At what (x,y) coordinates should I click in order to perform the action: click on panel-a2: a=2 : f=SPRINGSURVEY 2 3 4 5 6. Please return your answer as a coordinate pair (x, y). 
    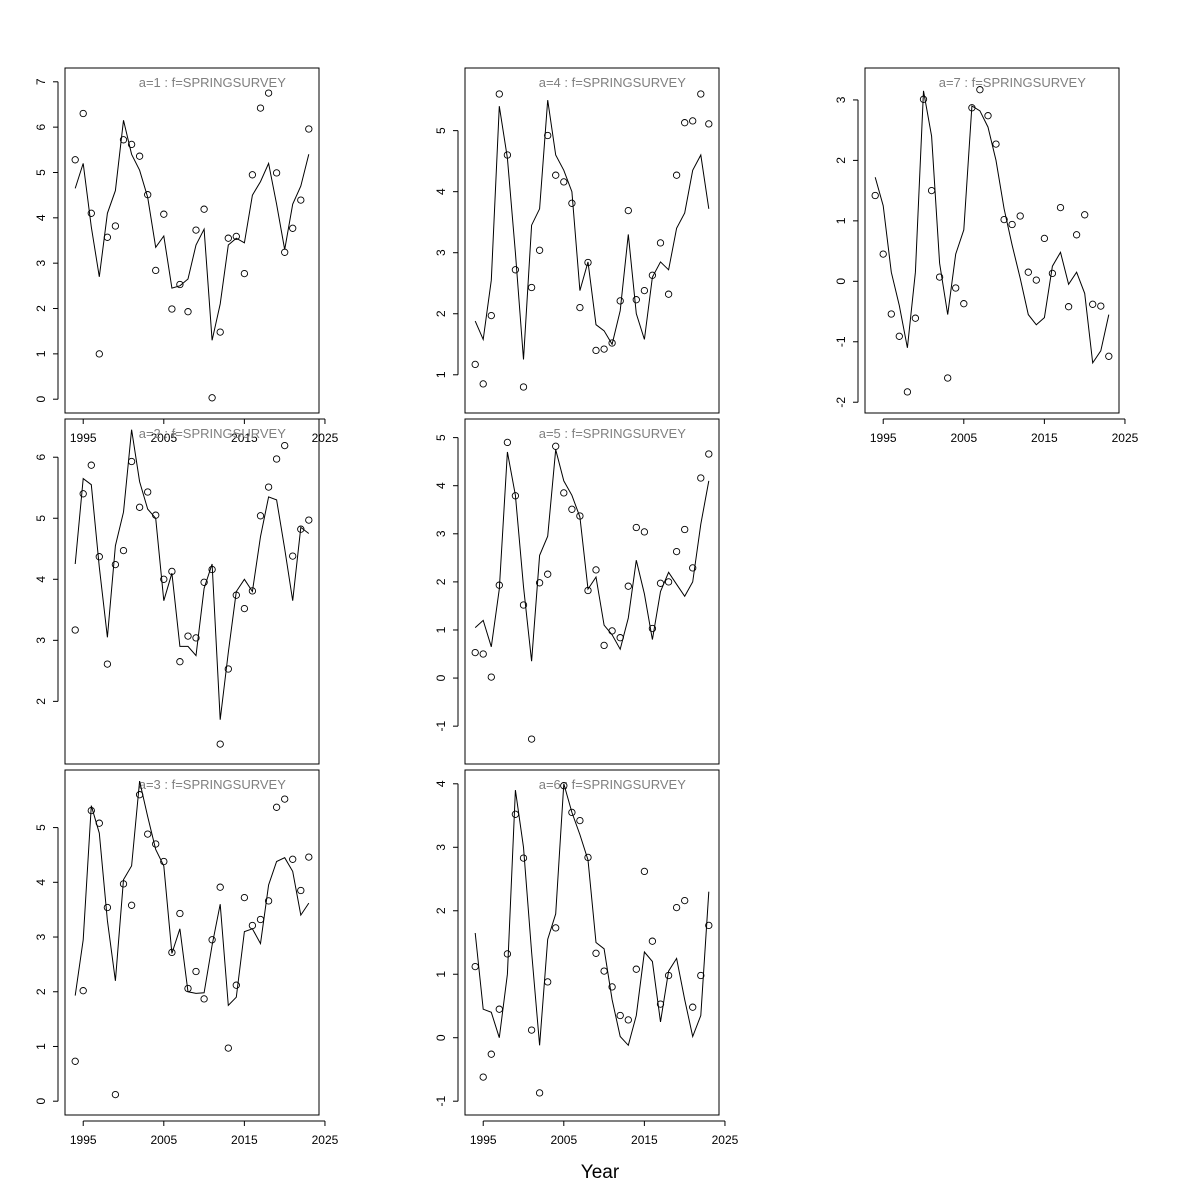
    Looking at the image, I should click on (177, 591).